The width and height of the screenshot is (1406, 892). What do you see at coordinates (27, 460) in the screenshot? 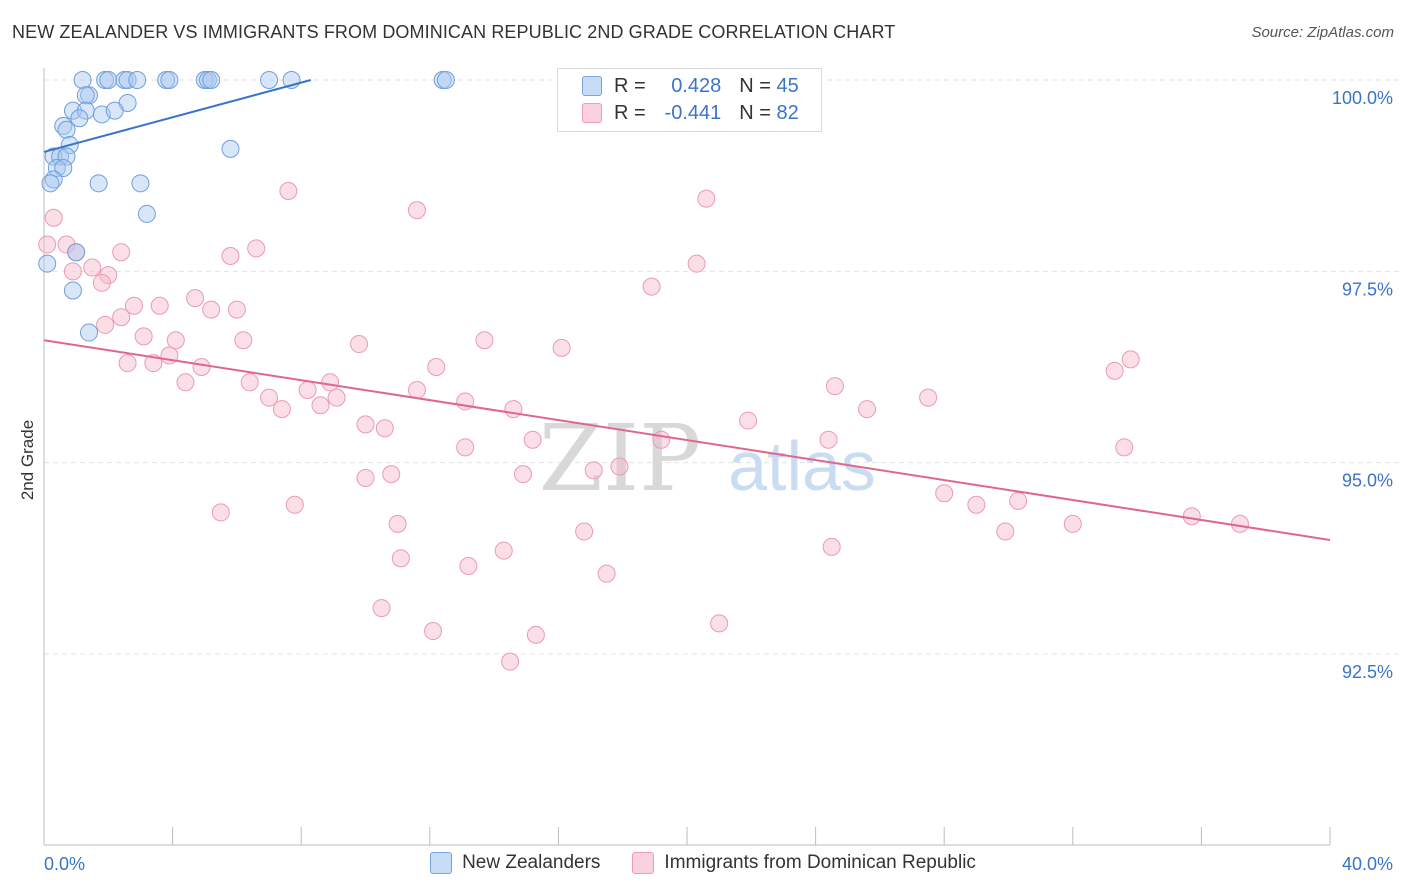
I see `y-axis-label: 2nd Grade` at bounding box center [27, 460].